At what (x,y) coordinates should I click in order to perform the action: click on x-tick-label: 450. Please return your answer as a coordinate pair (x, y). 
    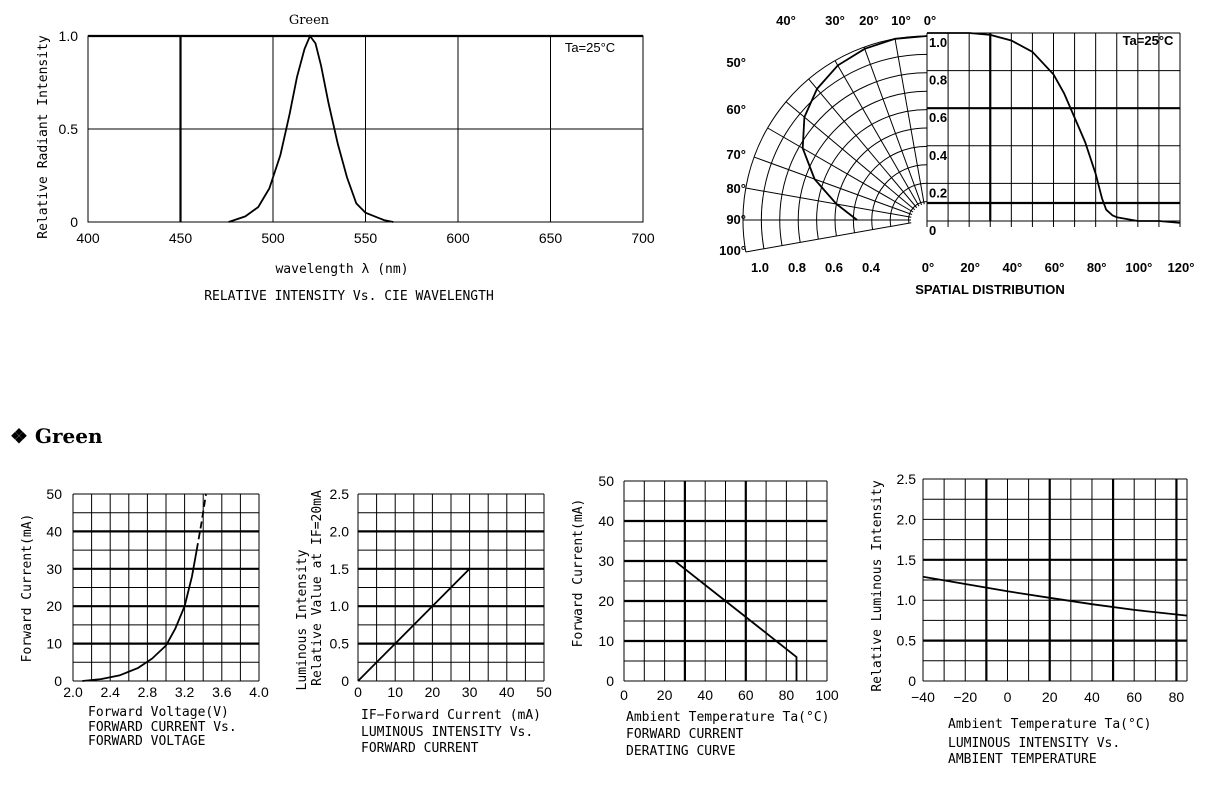
    Looking at the image, I should click on (181, 238).